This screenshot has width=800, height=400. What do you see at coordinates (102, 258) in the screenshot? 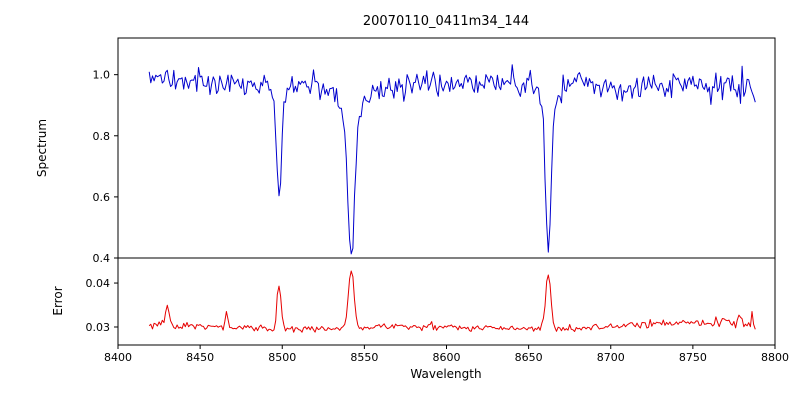
I see `spectrum-y-tick-label: 0.4` at bounding box center [102, 258].